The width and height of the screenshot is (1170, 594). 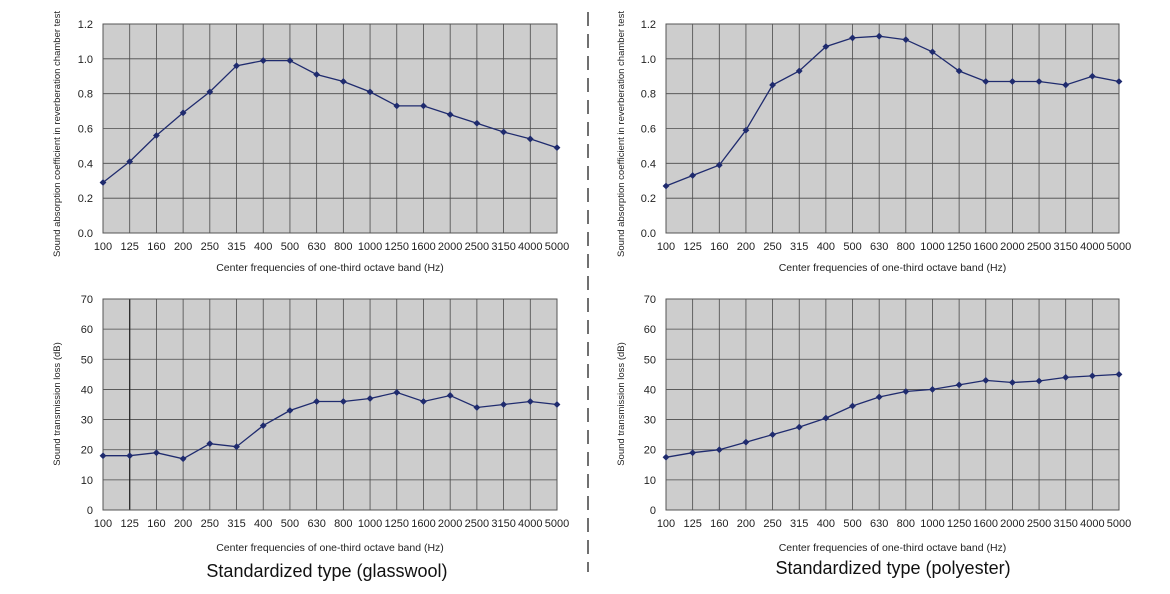 I want to click on plot-border, so click(x=892, y=128).